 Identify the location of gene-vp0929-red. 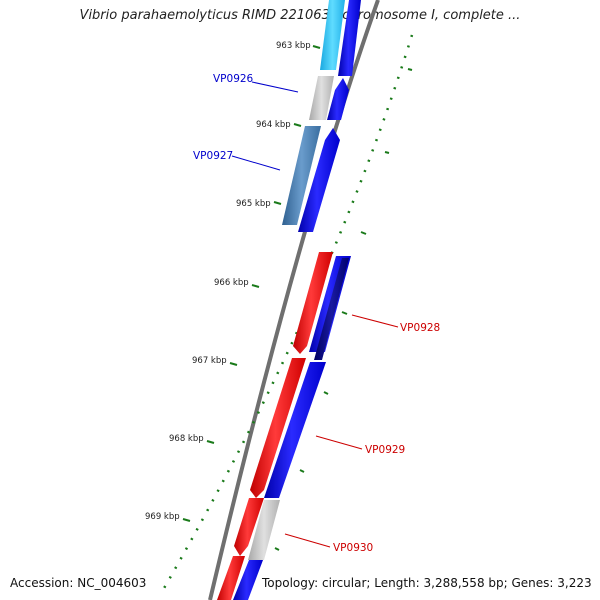
(278, 428).